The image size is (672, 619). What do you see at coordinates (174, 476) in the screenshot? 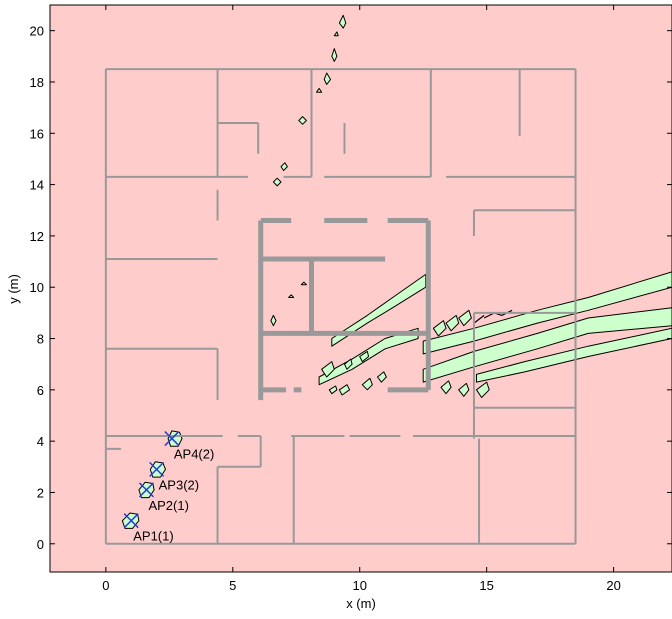
I see `access-point-3: AP3(2)` at bounding box center [174, 476].